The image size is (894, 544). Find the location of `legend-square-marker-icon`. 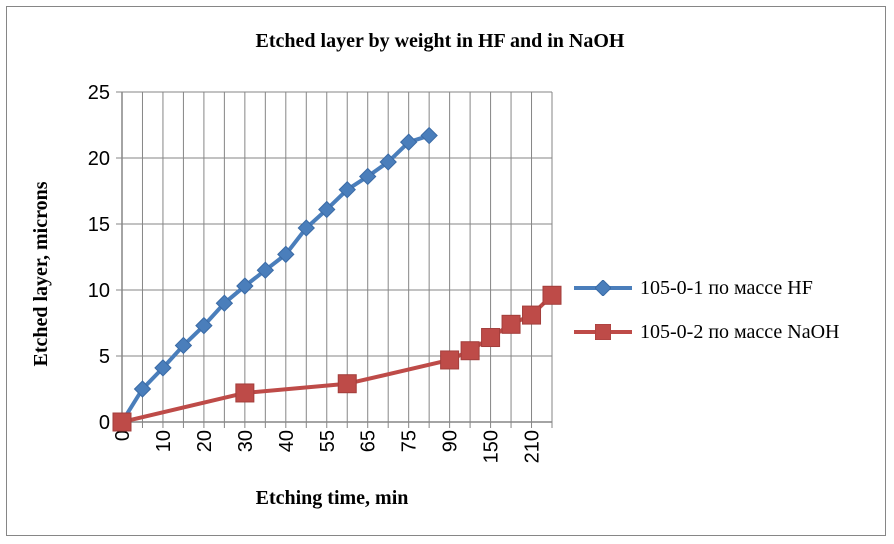

legend-square-marker-icon is located at coordinates (603, 332).